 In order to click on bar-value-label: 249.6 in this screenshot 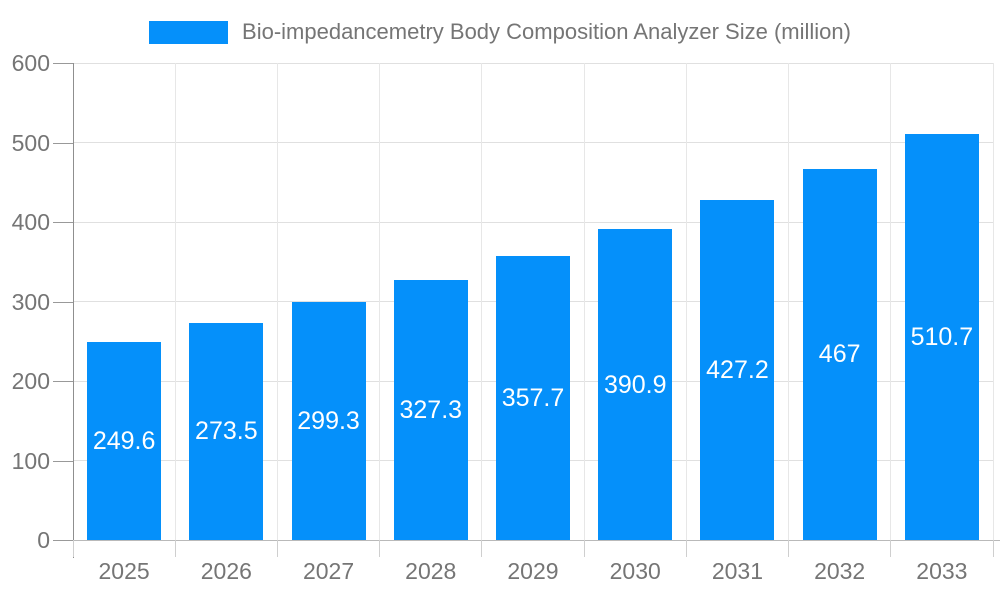, I will do `click(124, 440)`.